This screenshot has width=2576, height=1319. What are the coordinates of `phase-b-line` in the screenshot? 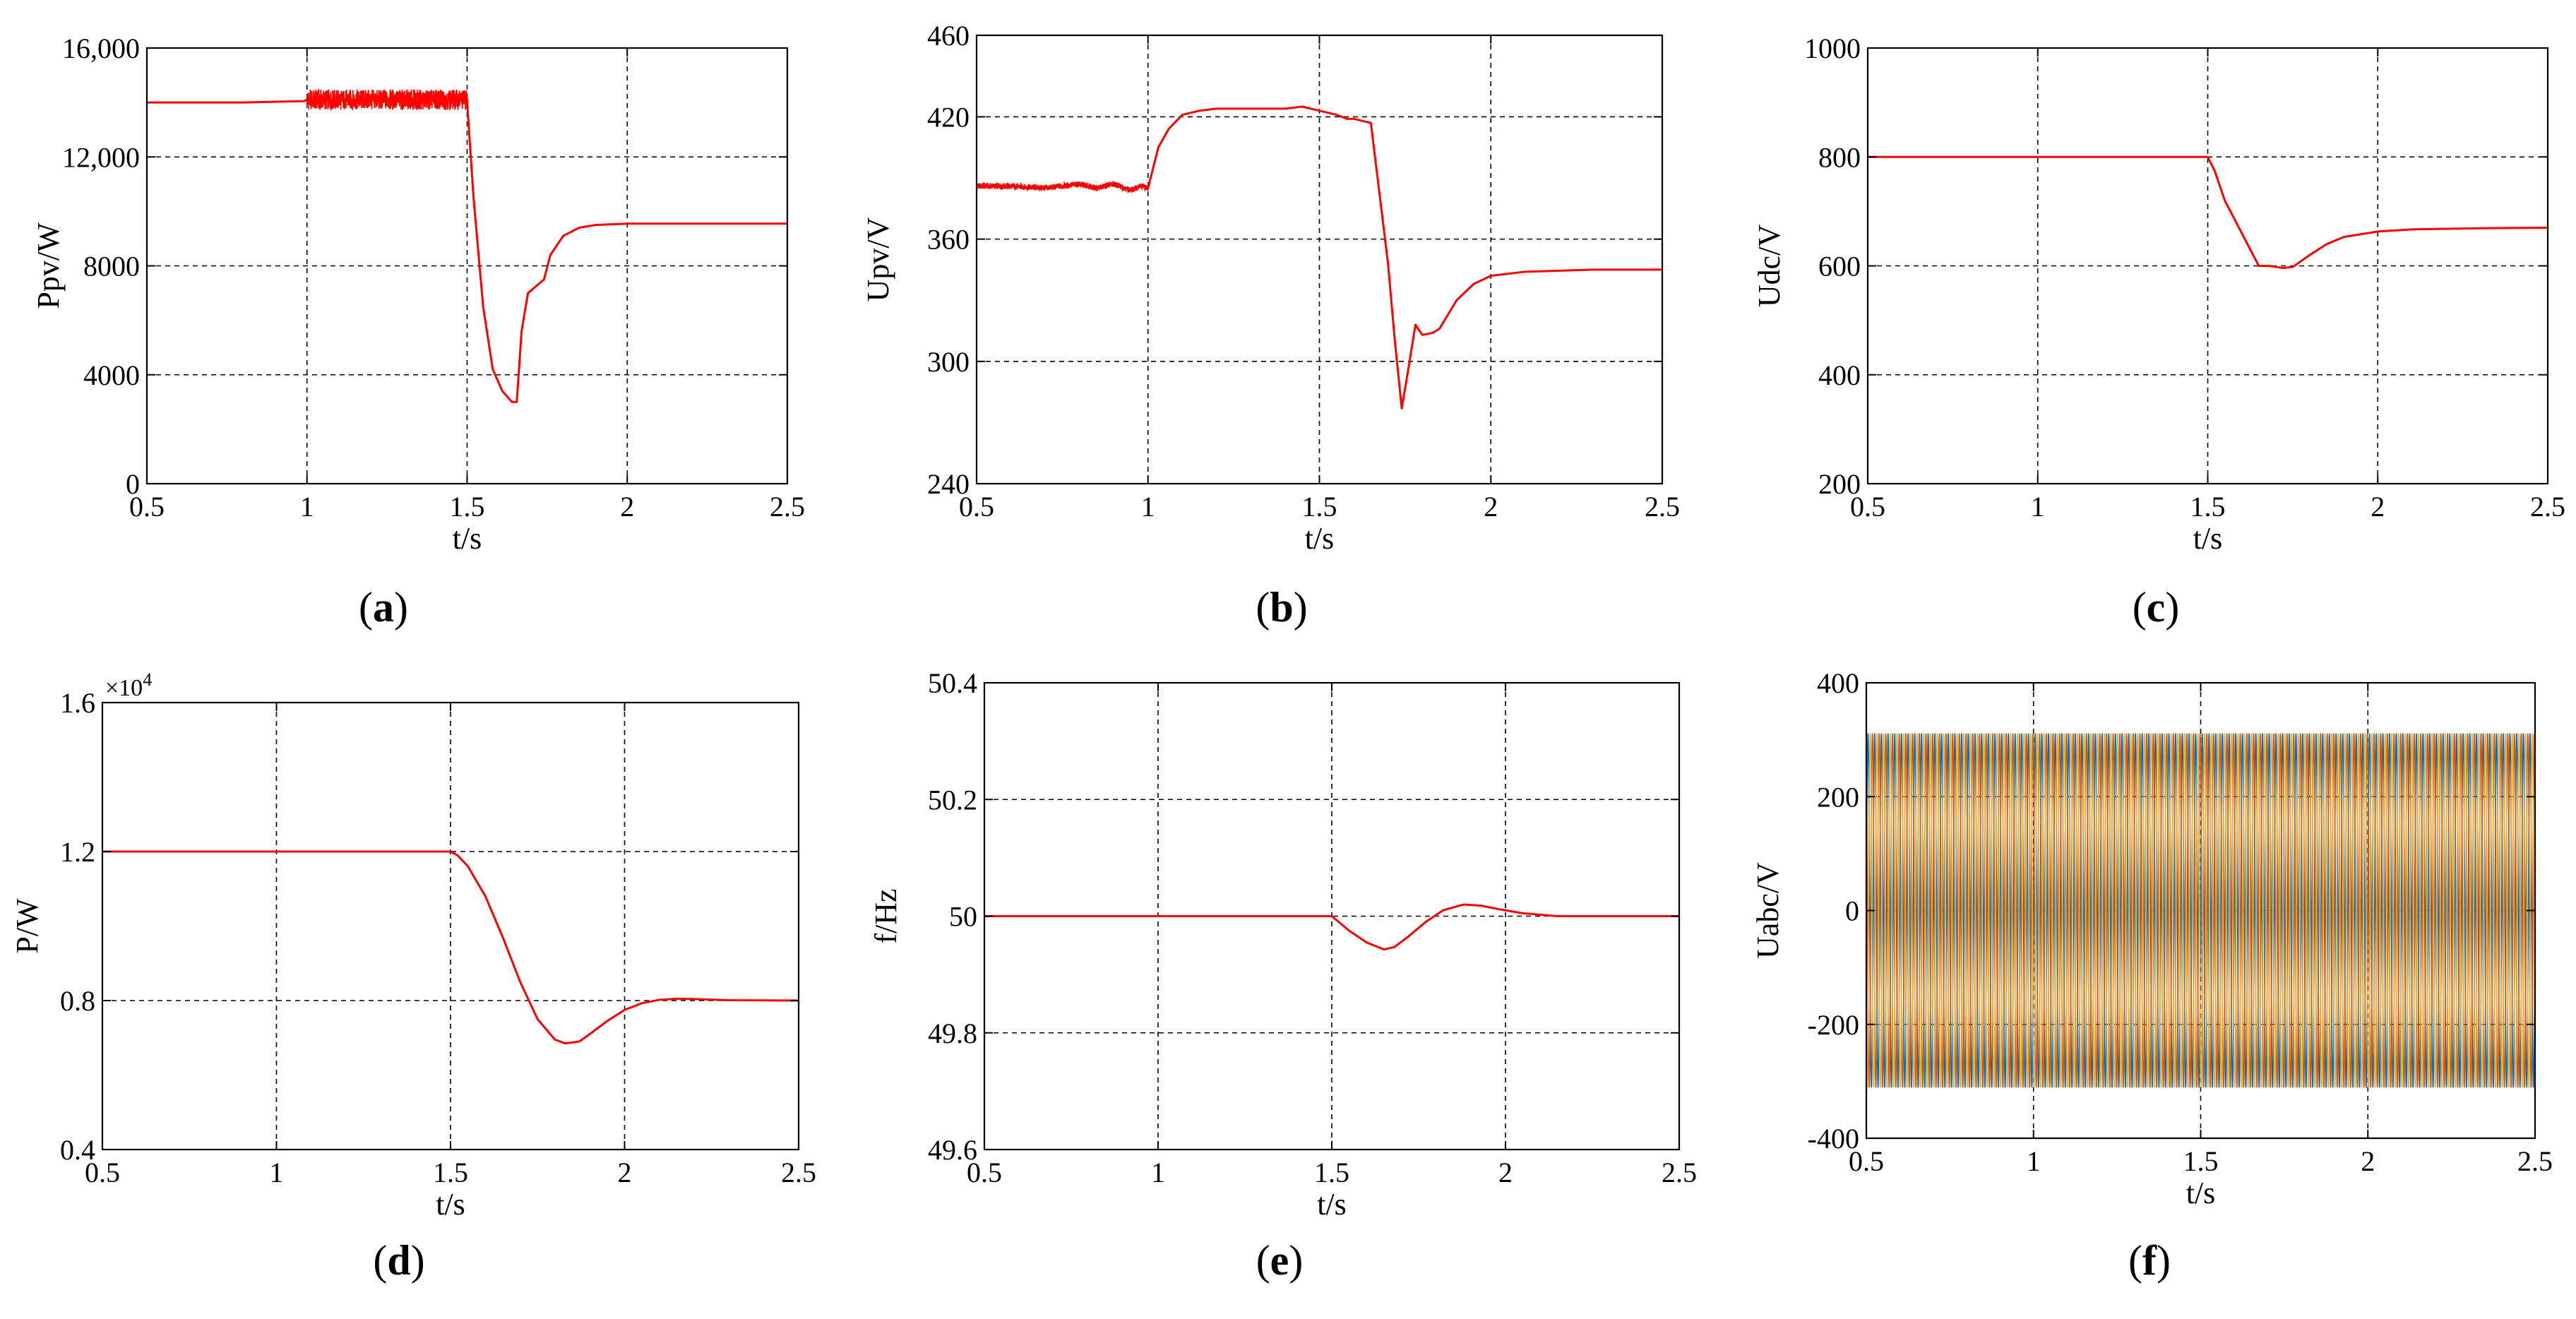 It's located at (2200, 910).